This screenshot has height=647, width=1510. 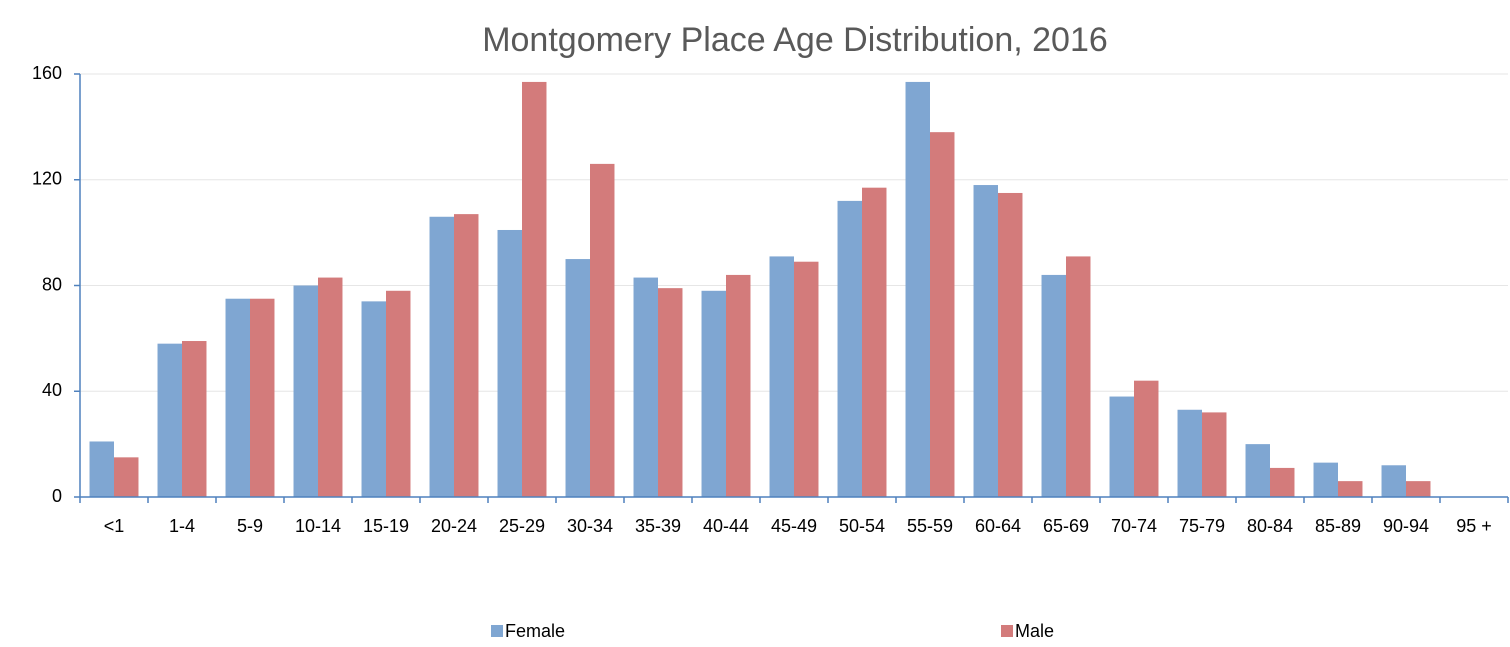 What do you see at coordinates (114, 526) in the screenshot?
I see `x-tick-label: <1` at bounding box center [114, 526].